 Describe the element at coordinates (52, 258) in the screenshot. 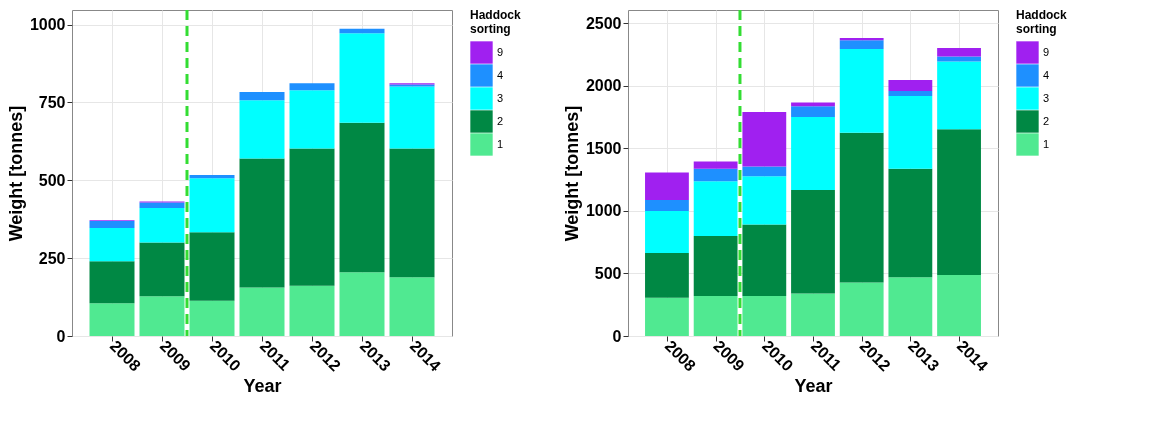

I see `y-tick-label: 250` at that location.